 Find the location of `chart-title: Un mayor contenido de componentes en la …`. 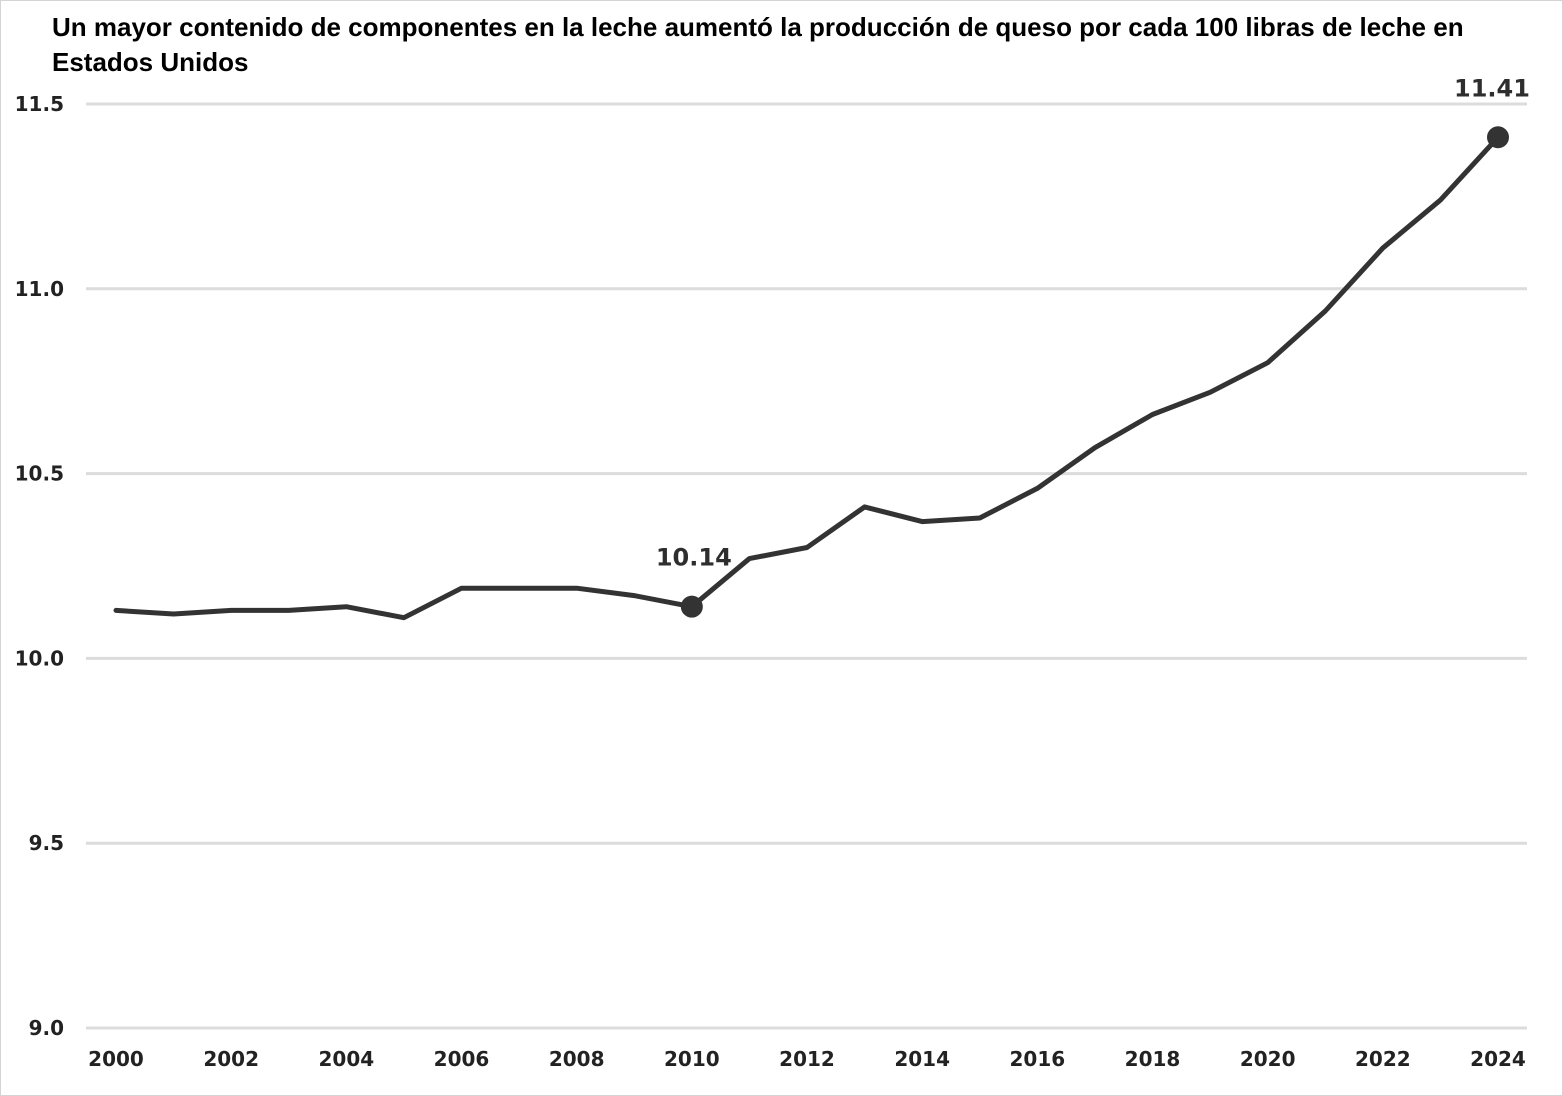

chart-title: Un mayor contenido de componentes en la … is located at coordinates (758, 44).